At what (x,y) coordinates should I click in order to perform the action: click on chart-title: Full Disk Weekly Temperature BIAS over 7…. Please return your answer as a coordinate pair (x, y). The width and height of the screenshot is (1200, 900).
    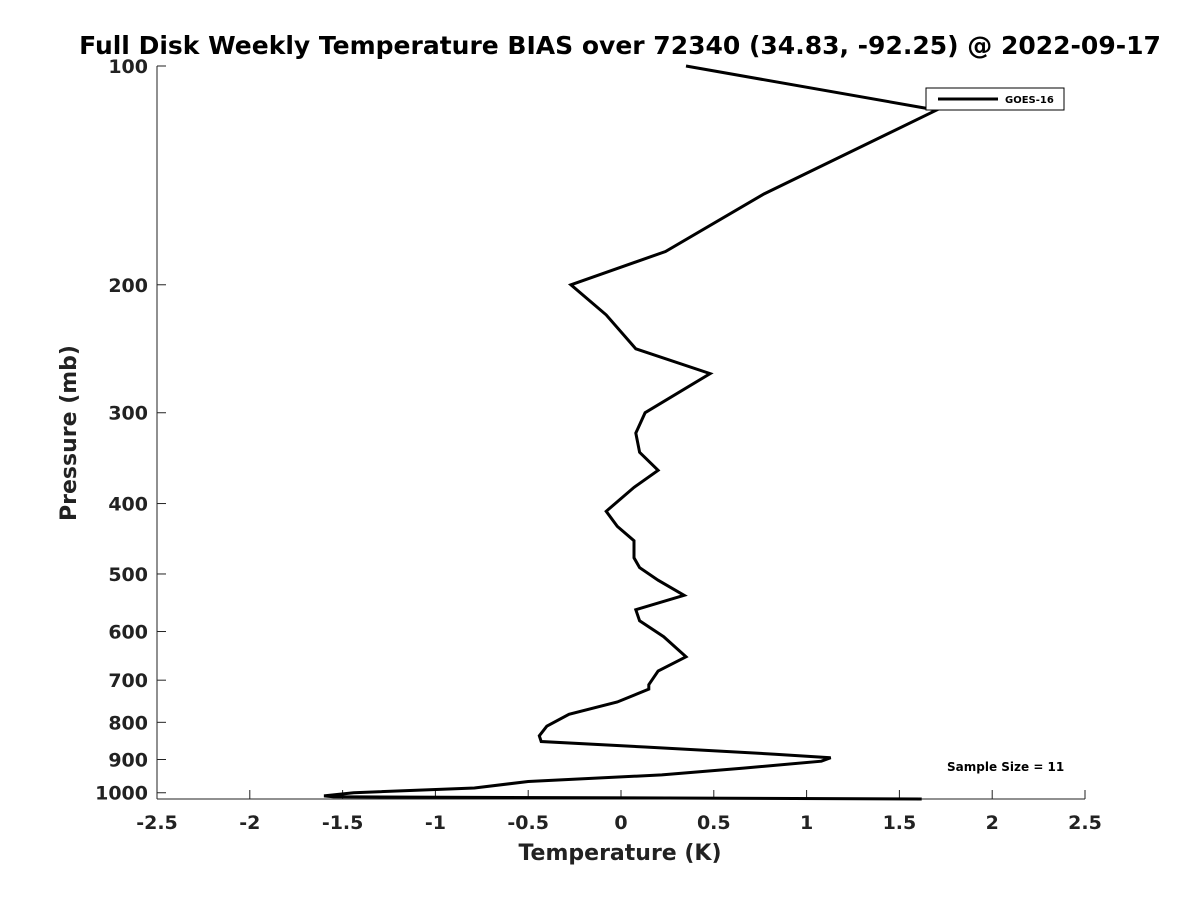
    Looking at the image, I should click on (620, 45).